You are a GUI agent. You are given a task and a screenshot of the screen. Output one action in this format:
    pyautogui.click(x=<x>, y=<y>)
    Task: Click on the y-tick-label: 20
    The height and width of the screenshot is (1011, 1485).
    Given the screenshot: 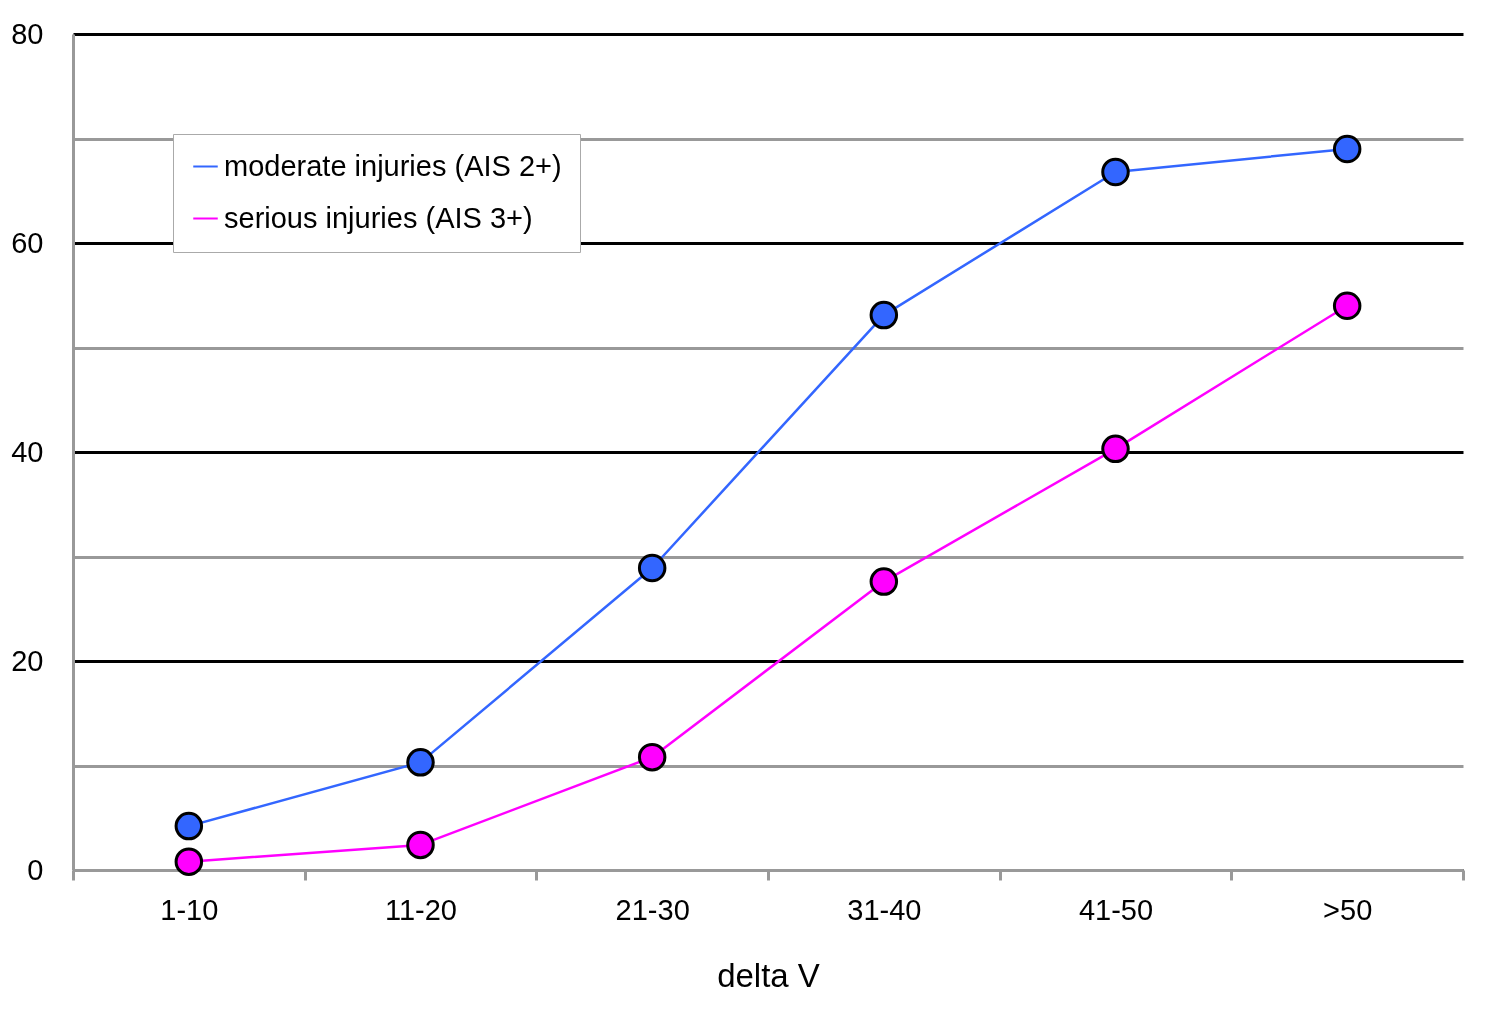 What is the action you would take?
    pyautogui.click(x=27, y=660)
    